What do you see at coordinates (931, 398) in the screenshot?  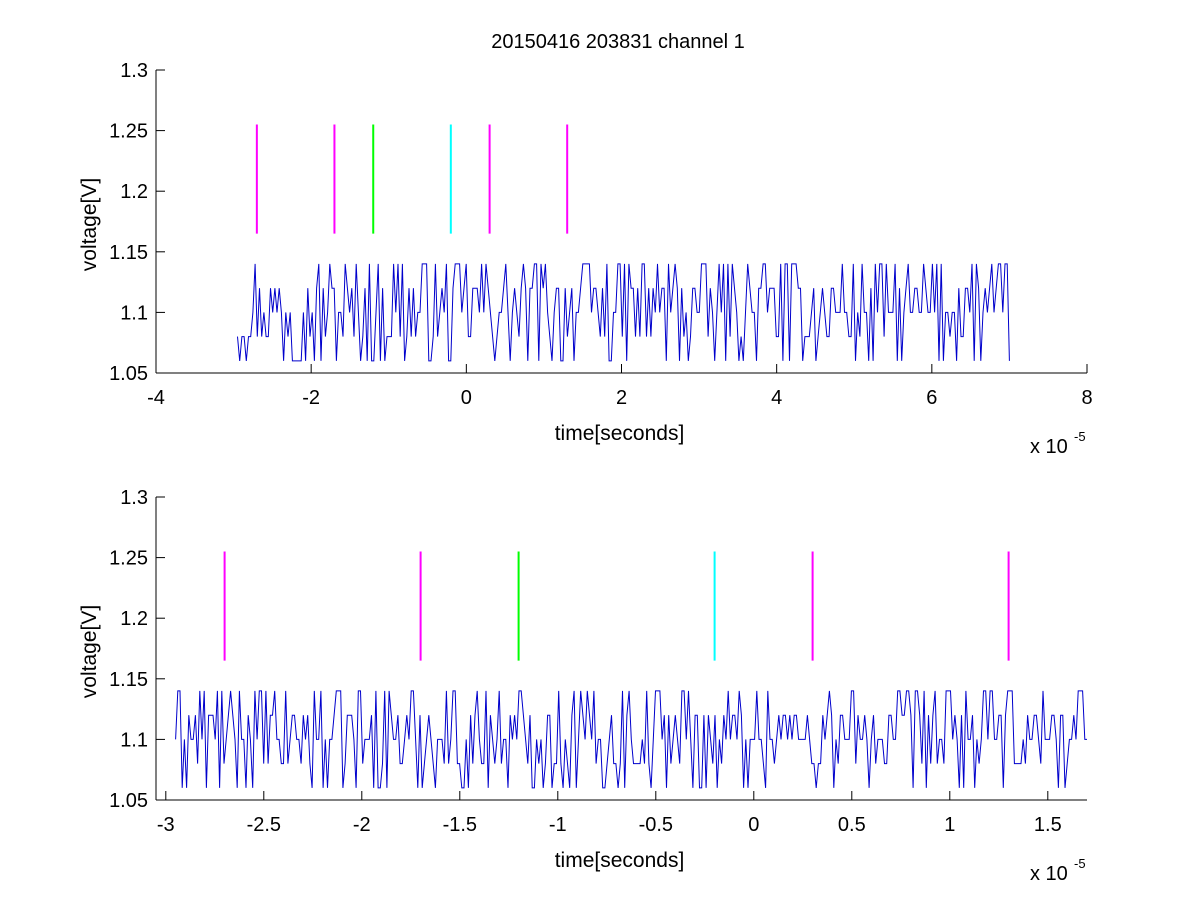 I see `x-tick-label: 6` at bounding box center [931, 398].